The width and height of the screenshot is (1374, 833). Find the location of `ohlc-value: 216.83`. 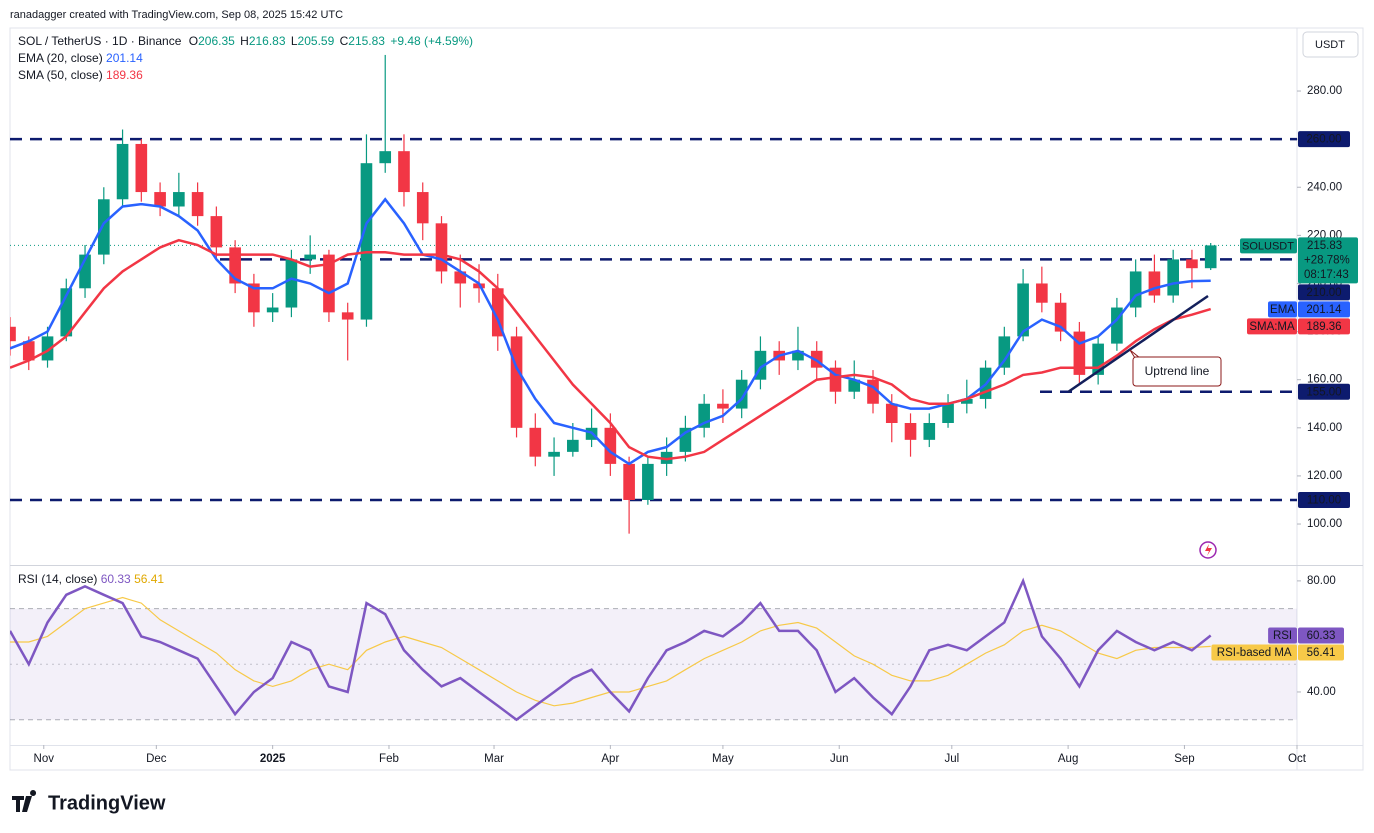

ohlc-value: 216.83 is located at coordinates (267, 41).